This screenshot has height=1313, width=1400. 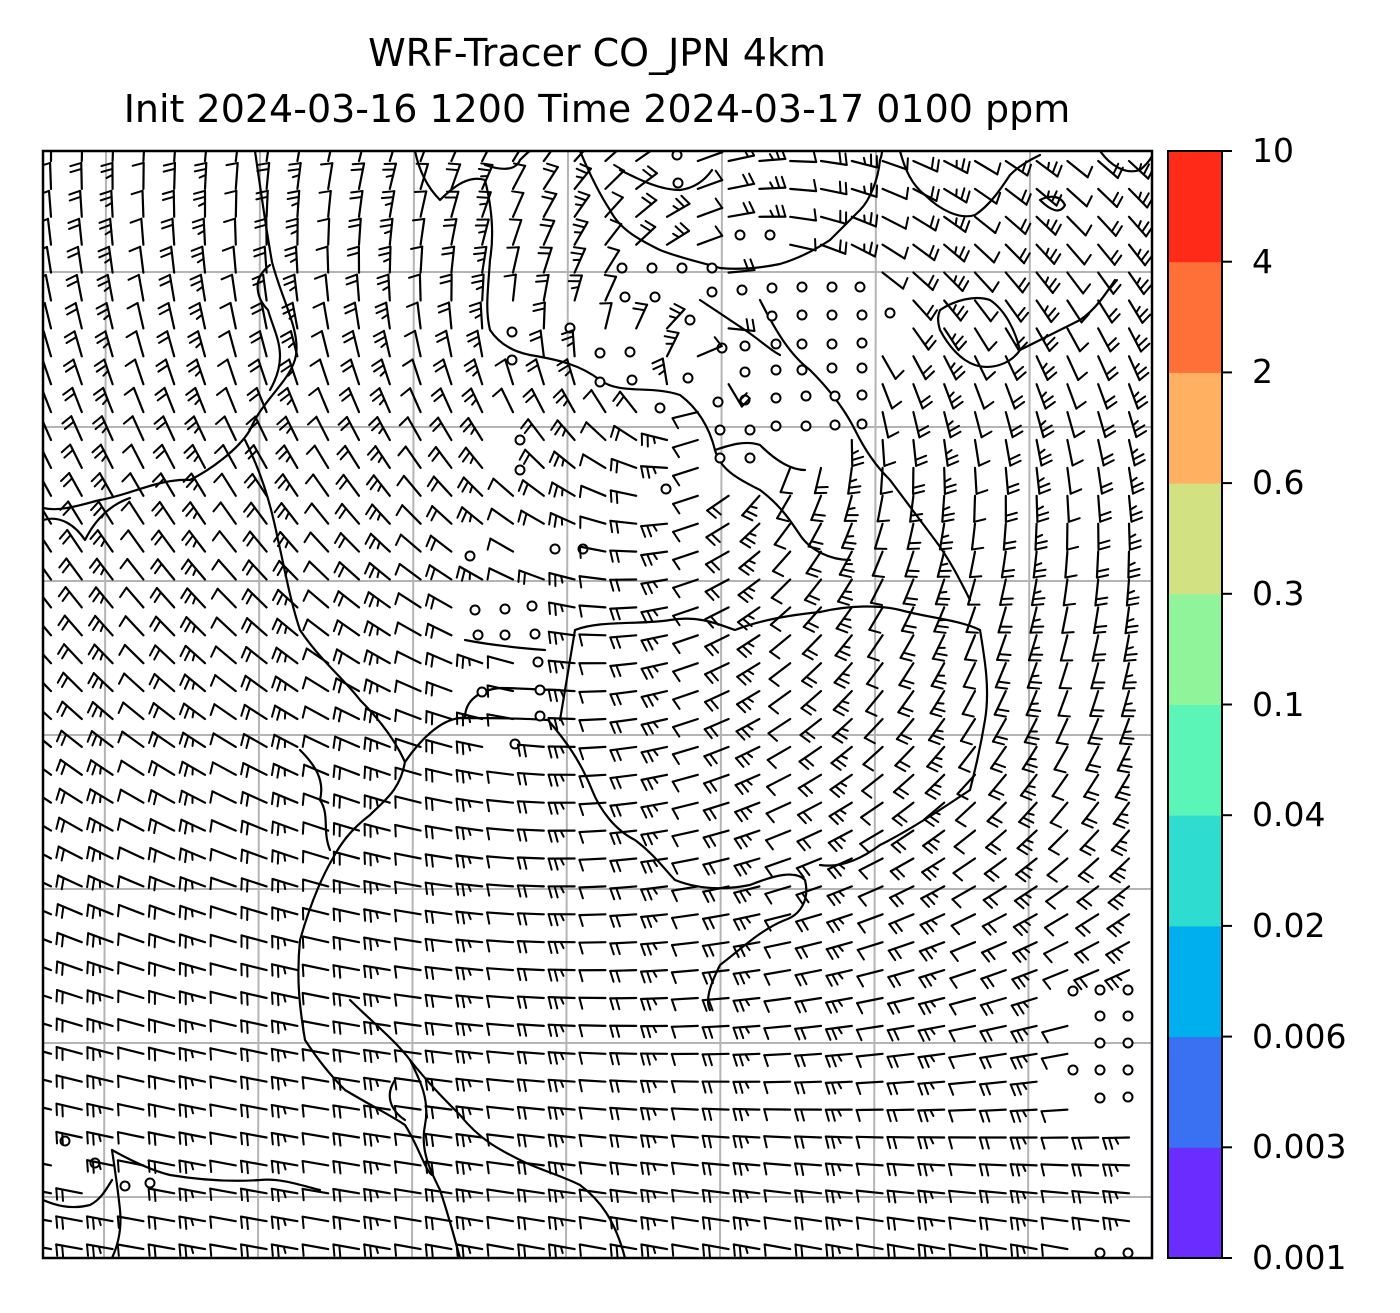 I want to click on coastline-segment, so click(x=505, y=645).